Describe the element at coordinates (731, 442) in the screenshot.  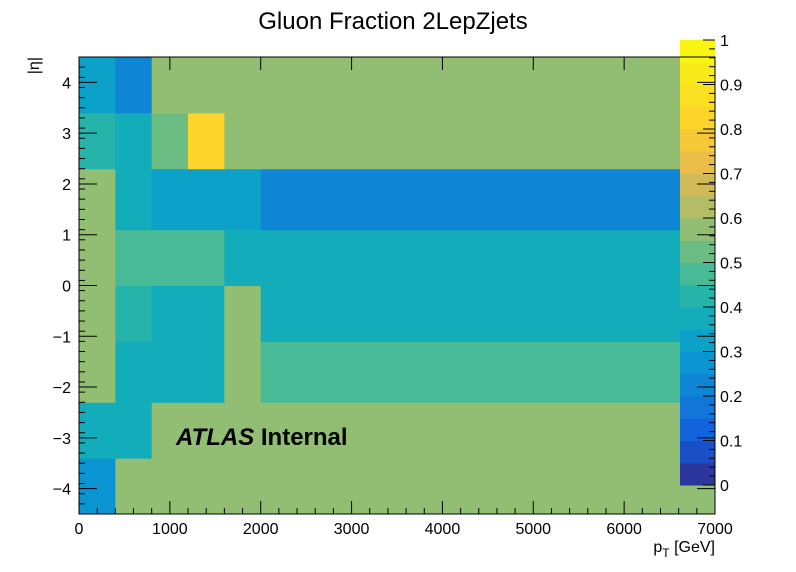
I see `z-tick-label: 0.1` at that location.